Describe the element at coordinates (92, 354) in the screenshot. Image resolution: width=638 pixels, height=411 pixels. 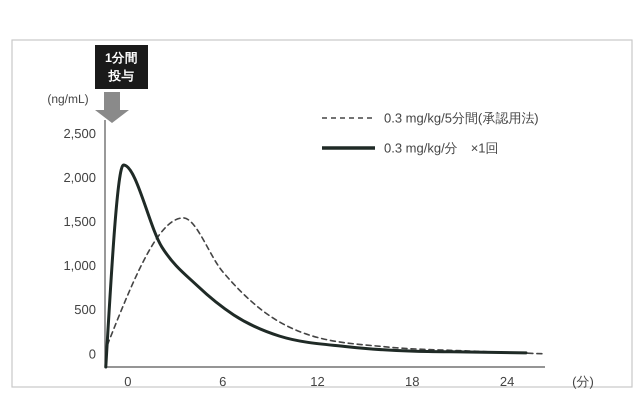
I see `y-tick-label: 0` at that location.